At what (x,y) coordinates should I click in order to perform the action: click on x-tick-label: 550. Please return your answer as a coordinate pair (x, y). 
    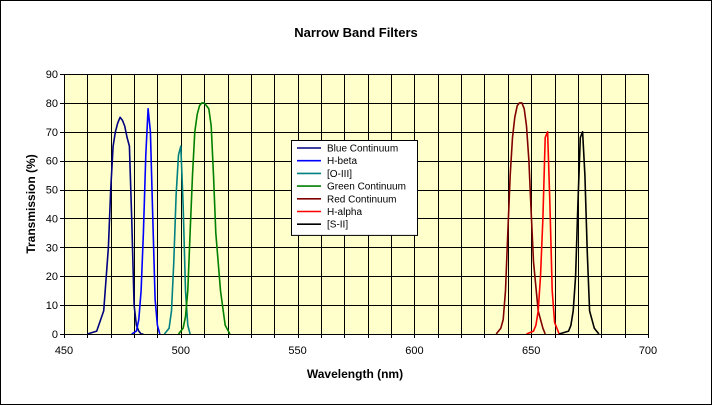
    Looking at the image, I should click on (297, 351).